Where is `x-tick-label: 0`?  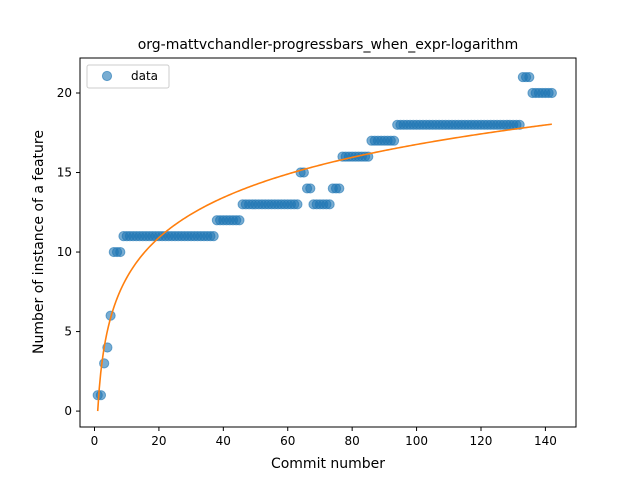
x-tick-label: 0 is located at coordinates (95, 441).